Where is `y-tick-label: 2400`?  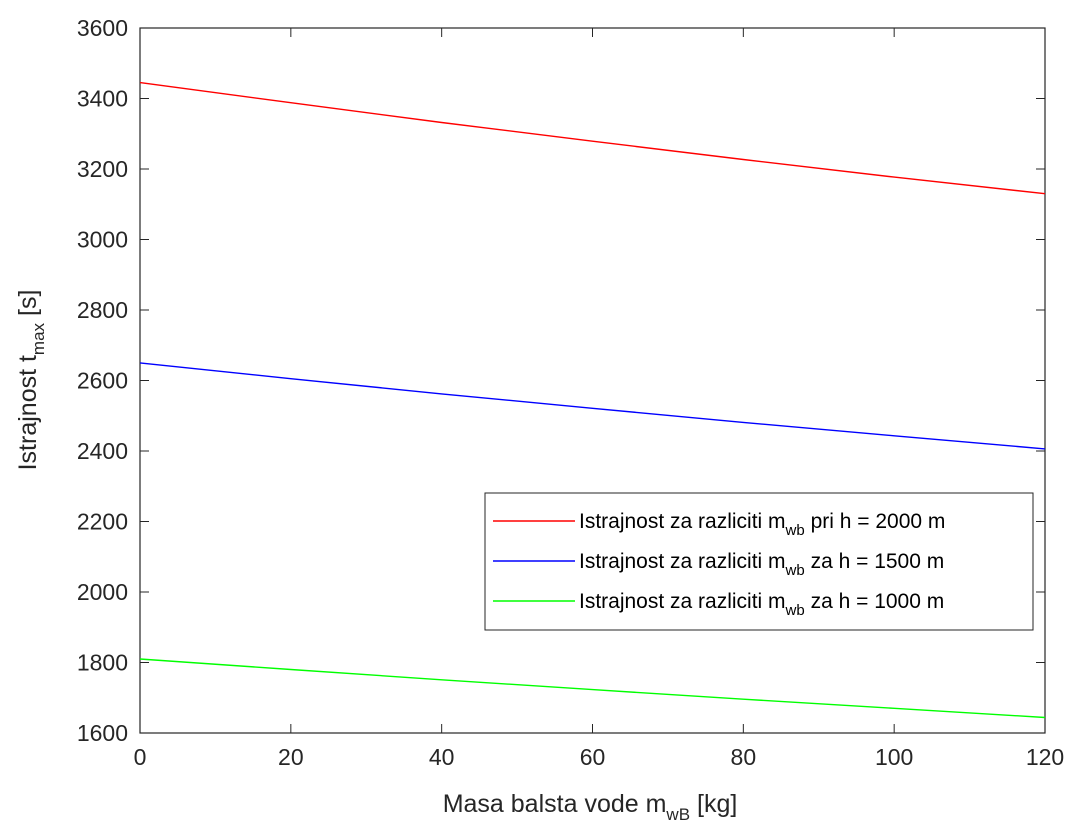 y-tick-label: 2400 is located at coordinates (102, 451).